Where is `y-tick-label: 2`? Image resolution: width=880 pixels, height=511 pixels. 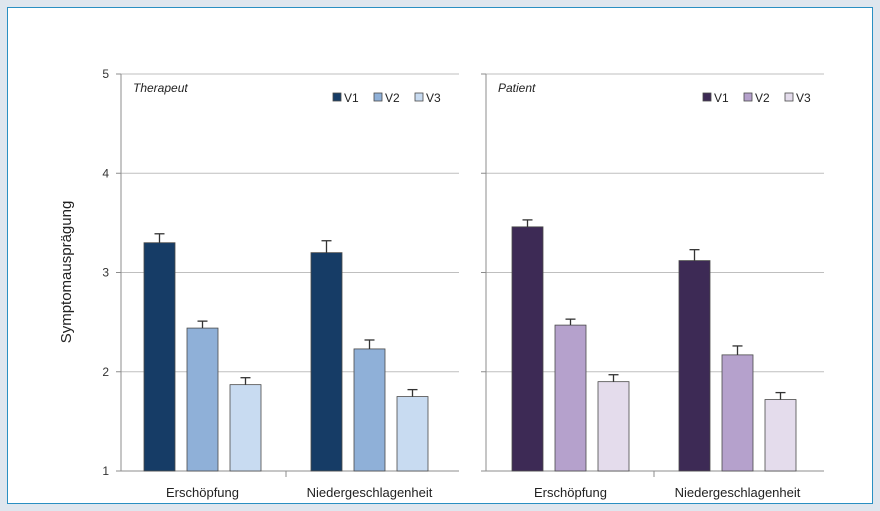
y-tick-label: 2 is located at coordinates (105, 372).